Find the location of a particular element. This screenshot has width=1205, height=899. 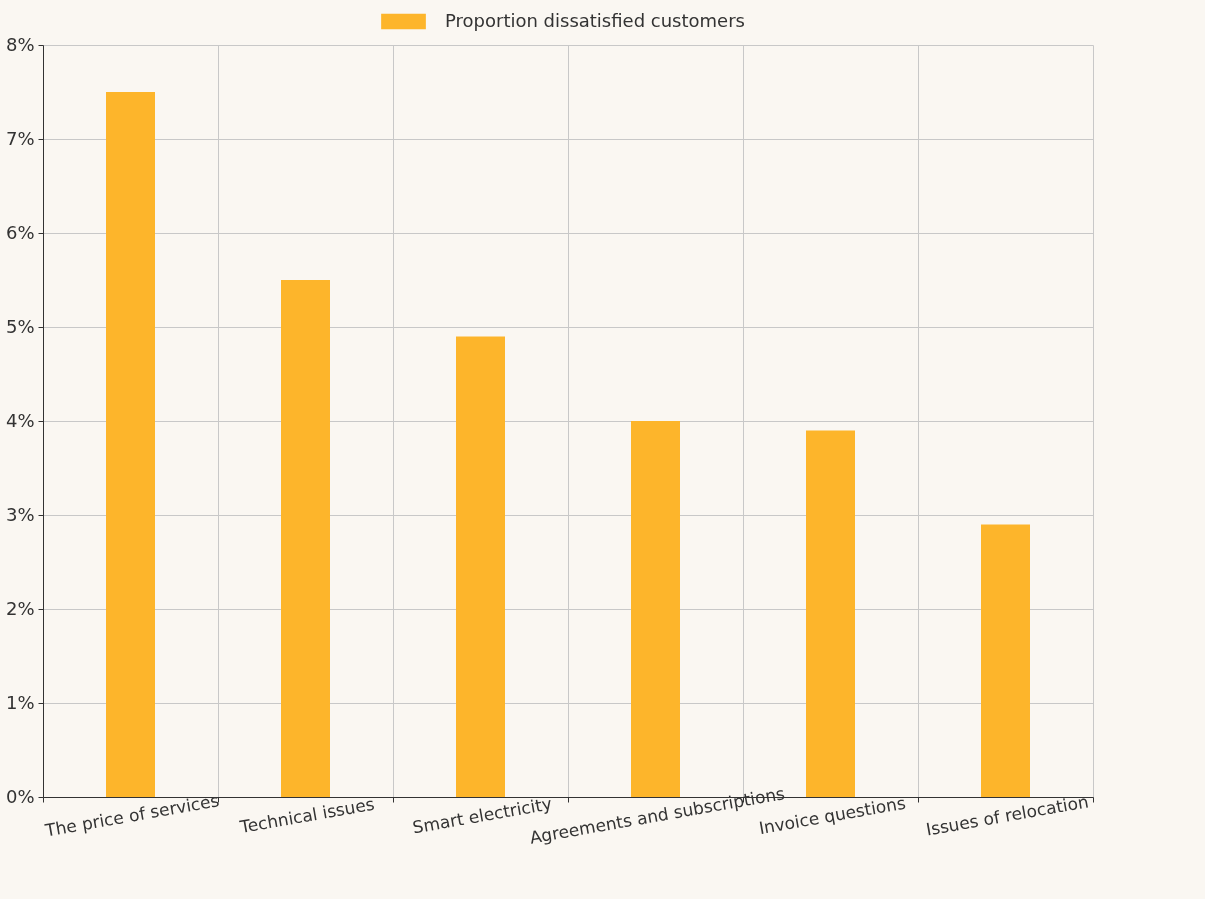

y-tick-label: 7% is located at coordinates (20, 138).